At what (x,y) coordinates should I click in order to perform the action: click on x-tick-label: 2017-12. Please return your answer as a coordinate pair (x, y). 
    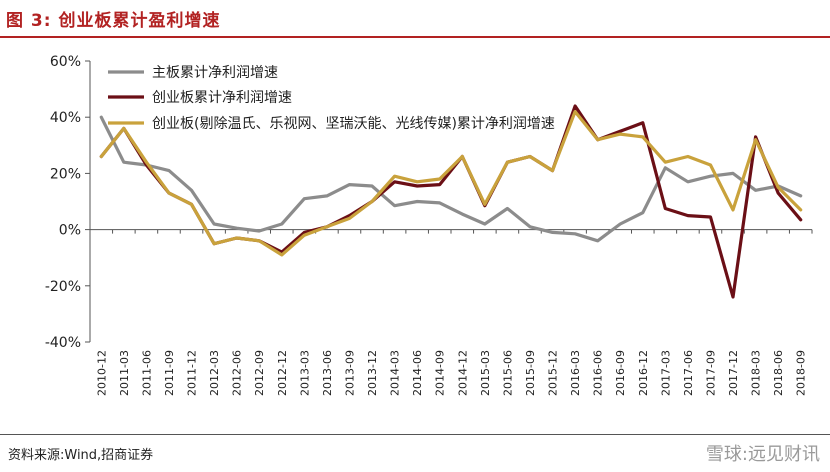
    Looking at the image, I should click on (733, 373).